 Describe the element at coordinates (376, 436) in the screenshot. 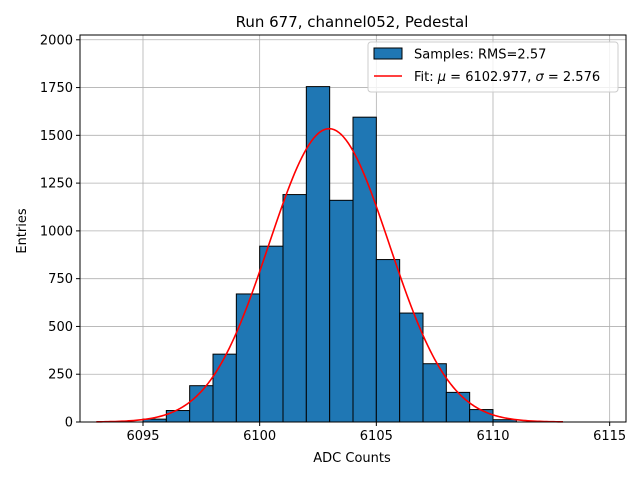

I see `x-tick-label: 6105` at that location.